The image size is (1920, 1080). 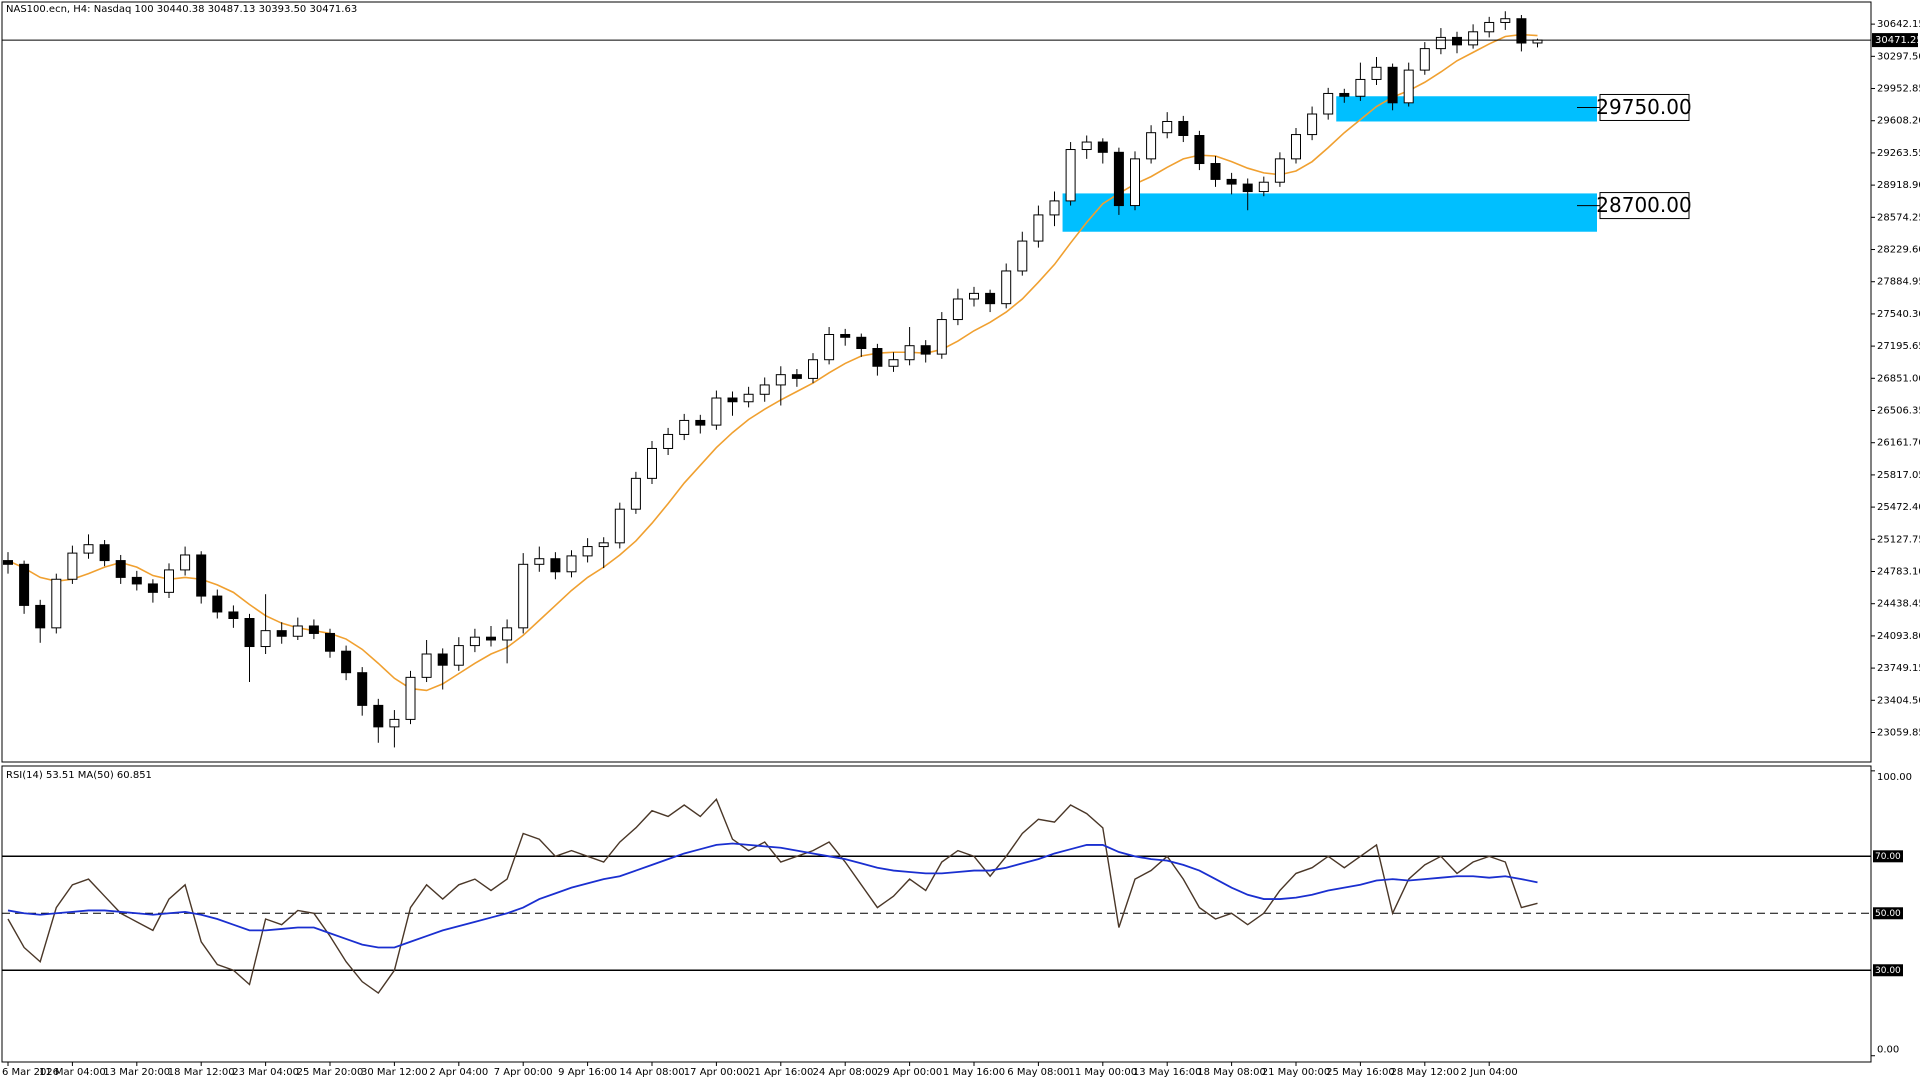 What do you see at coordinates (201, 1072) in the screenshot?
I see `x-tick-label: 18 Mar 12:00` at bounding box center [201, 1072].